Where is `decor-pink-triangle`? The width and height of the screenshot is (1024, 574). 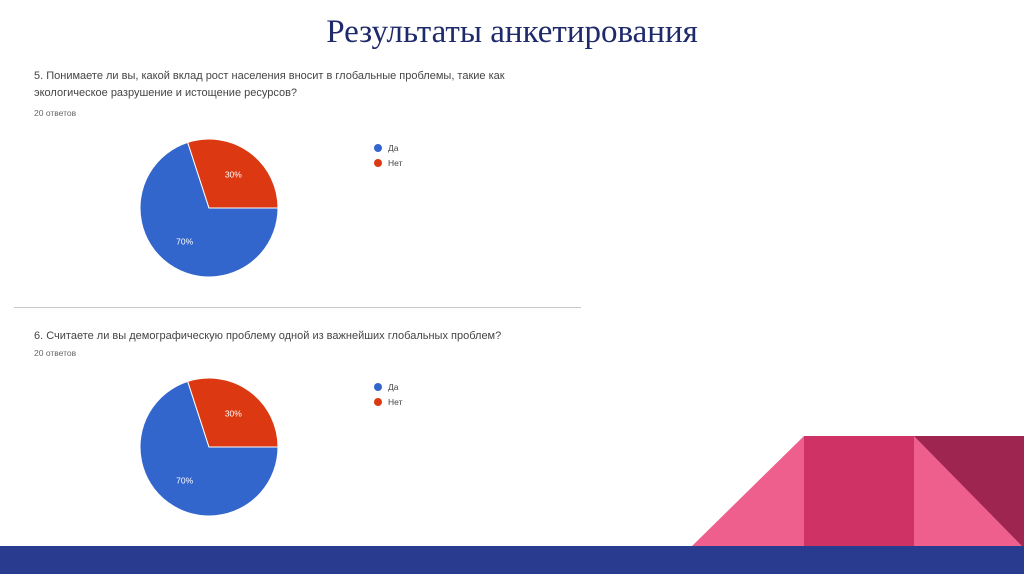
decor-pink-triangle is located at coordinates (747, 492).